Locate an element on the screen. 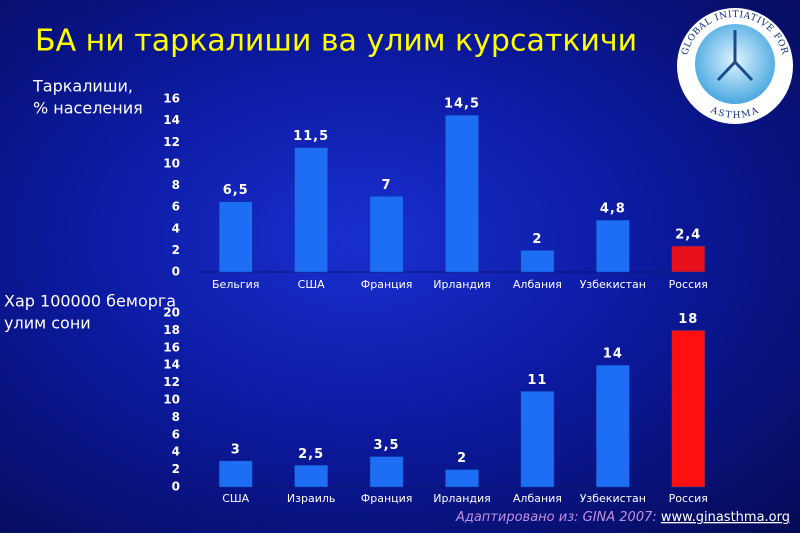  value-label: 14 is located at coordinates (613, 354).